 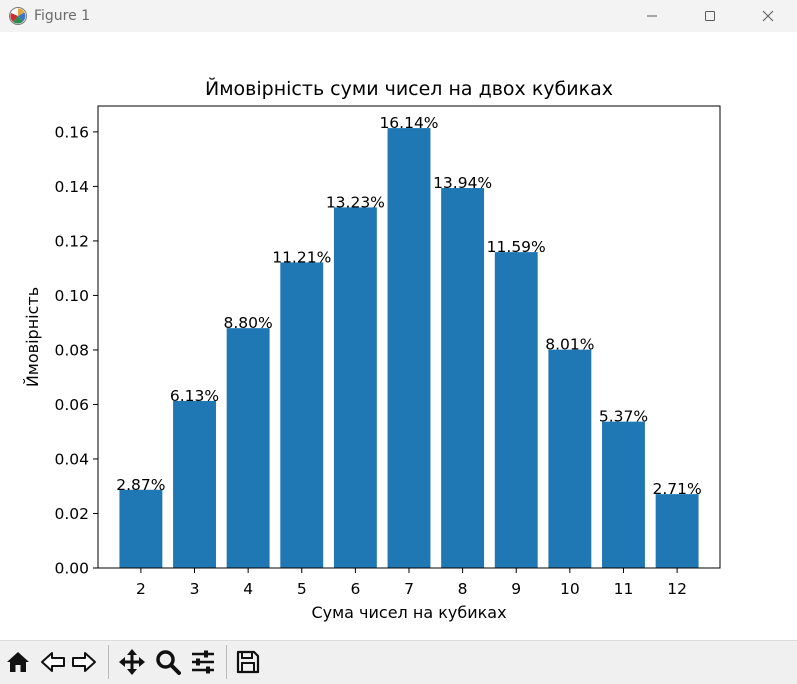 I want to click on bar-data-label: 8.01%, so click(x=569, y=345).